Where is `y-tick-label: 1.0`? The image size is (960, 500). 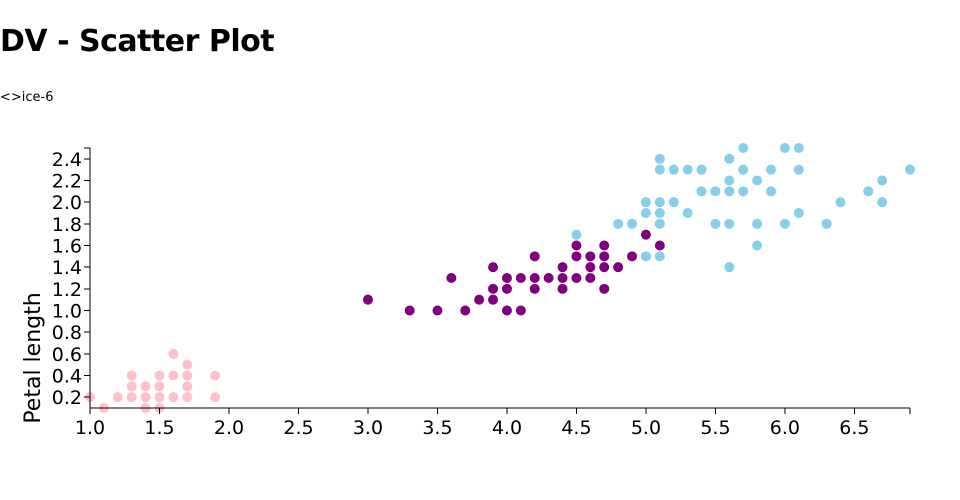 y-tick-label: 1.0 is located at coordinates (67, 312).